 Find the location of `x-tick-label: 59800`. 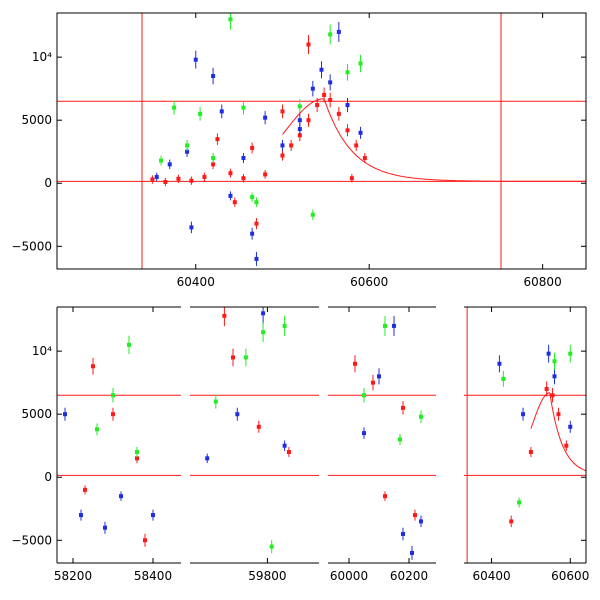

x-tick-label: 59800 is located at coordinates (267, 576).